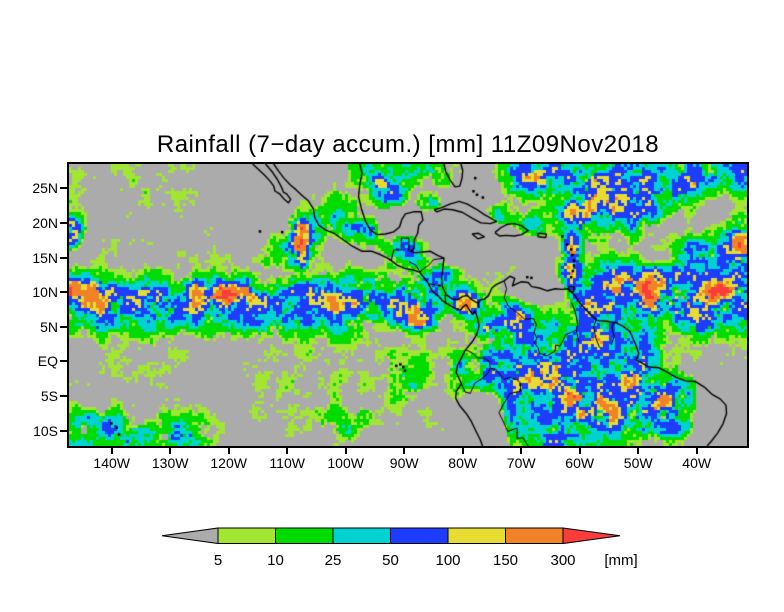 The image size is (784, 612). What do you see at coordinates (638, 463) in the screenshot?
I see `x-tick-label: 50W` at bounding box center [638, 463].